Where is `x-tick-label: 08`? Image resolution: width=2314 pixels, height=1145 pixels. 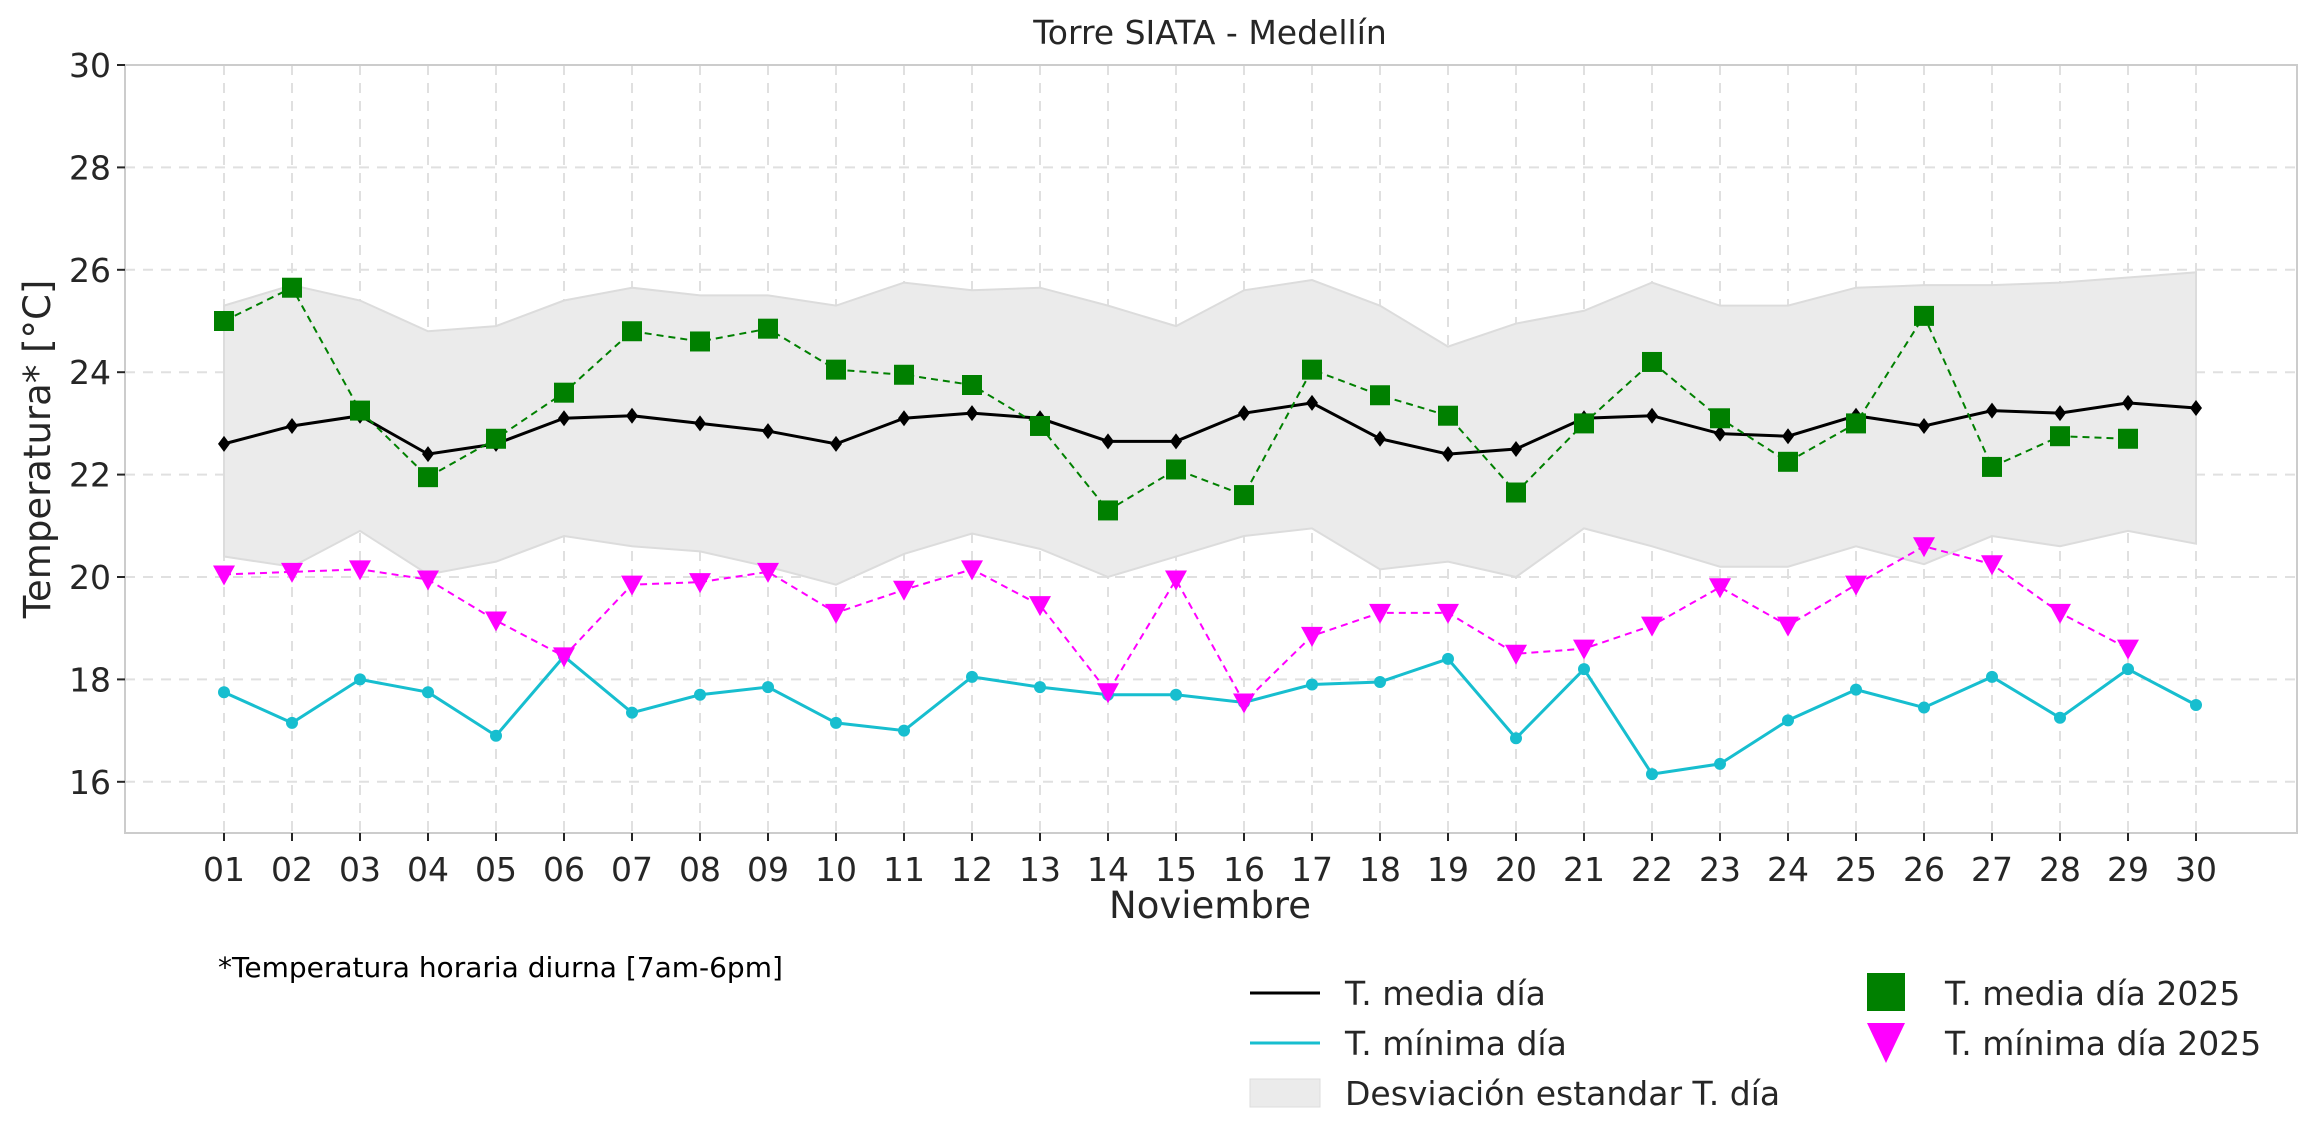
x-tick-label: 08 is located at coordinates (700, 869).